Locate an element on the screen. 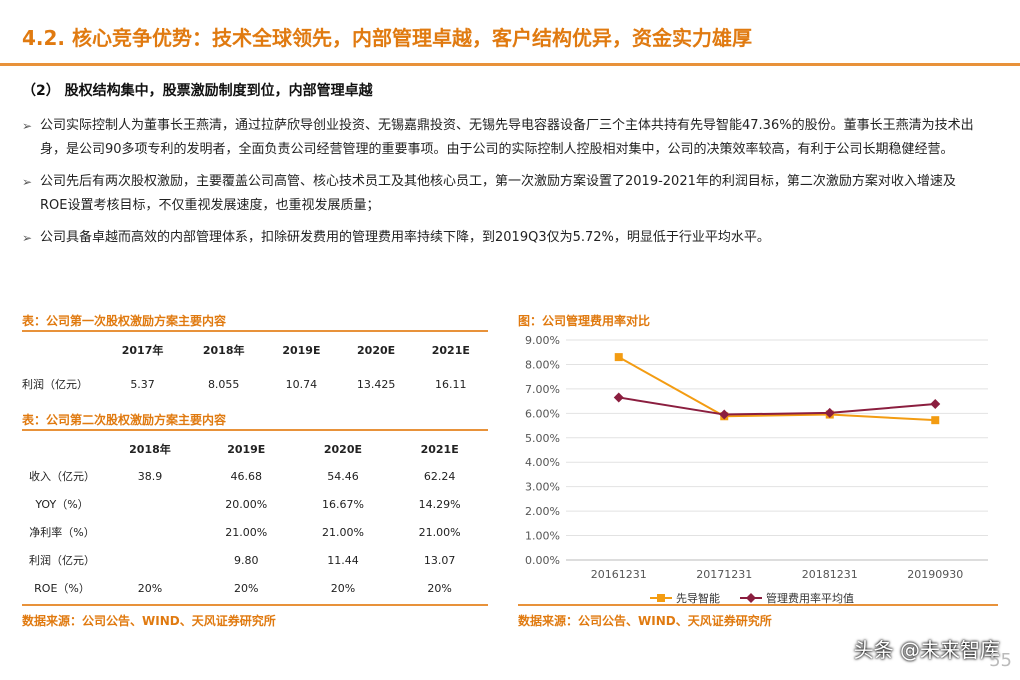 The image size is (1020, 680). legend-item: 先导智能 is located at coordinates (685, 598).